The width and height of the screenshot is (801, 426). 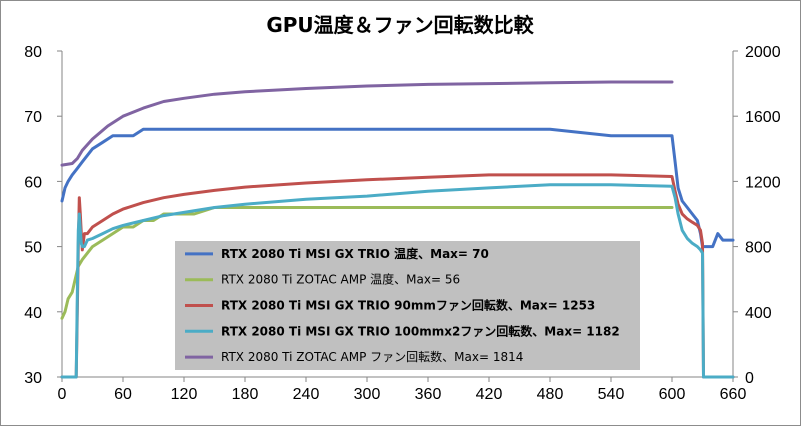 I want to click on x-tick-label: 600, so click(x=672, y=394).